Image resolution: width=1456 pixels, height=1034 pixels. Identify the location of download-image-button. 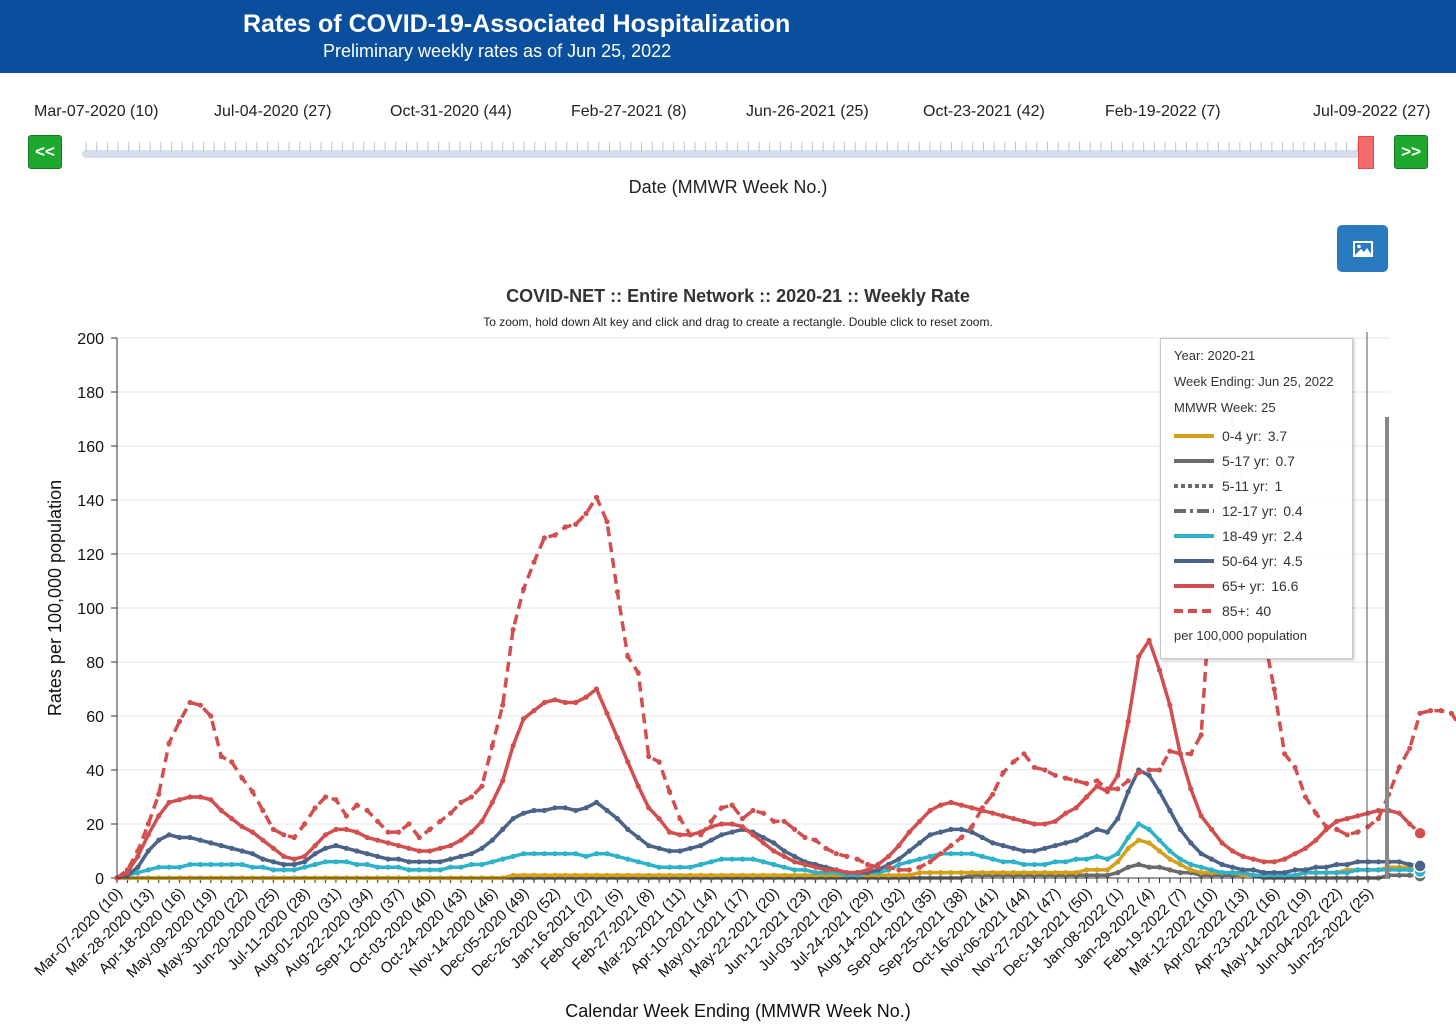
(1362, 248).